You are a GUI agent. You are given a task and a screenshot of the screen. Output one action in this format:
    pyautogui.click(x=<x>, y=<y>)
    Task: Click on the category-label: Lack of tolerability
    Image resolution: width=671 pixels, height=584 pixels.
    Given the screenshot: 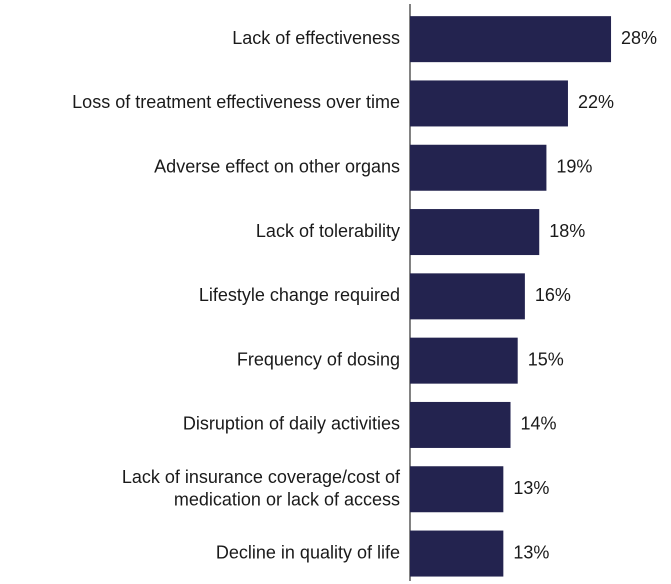 What is the action you would take?
    pyautogui.click(x=328, y=231)
    